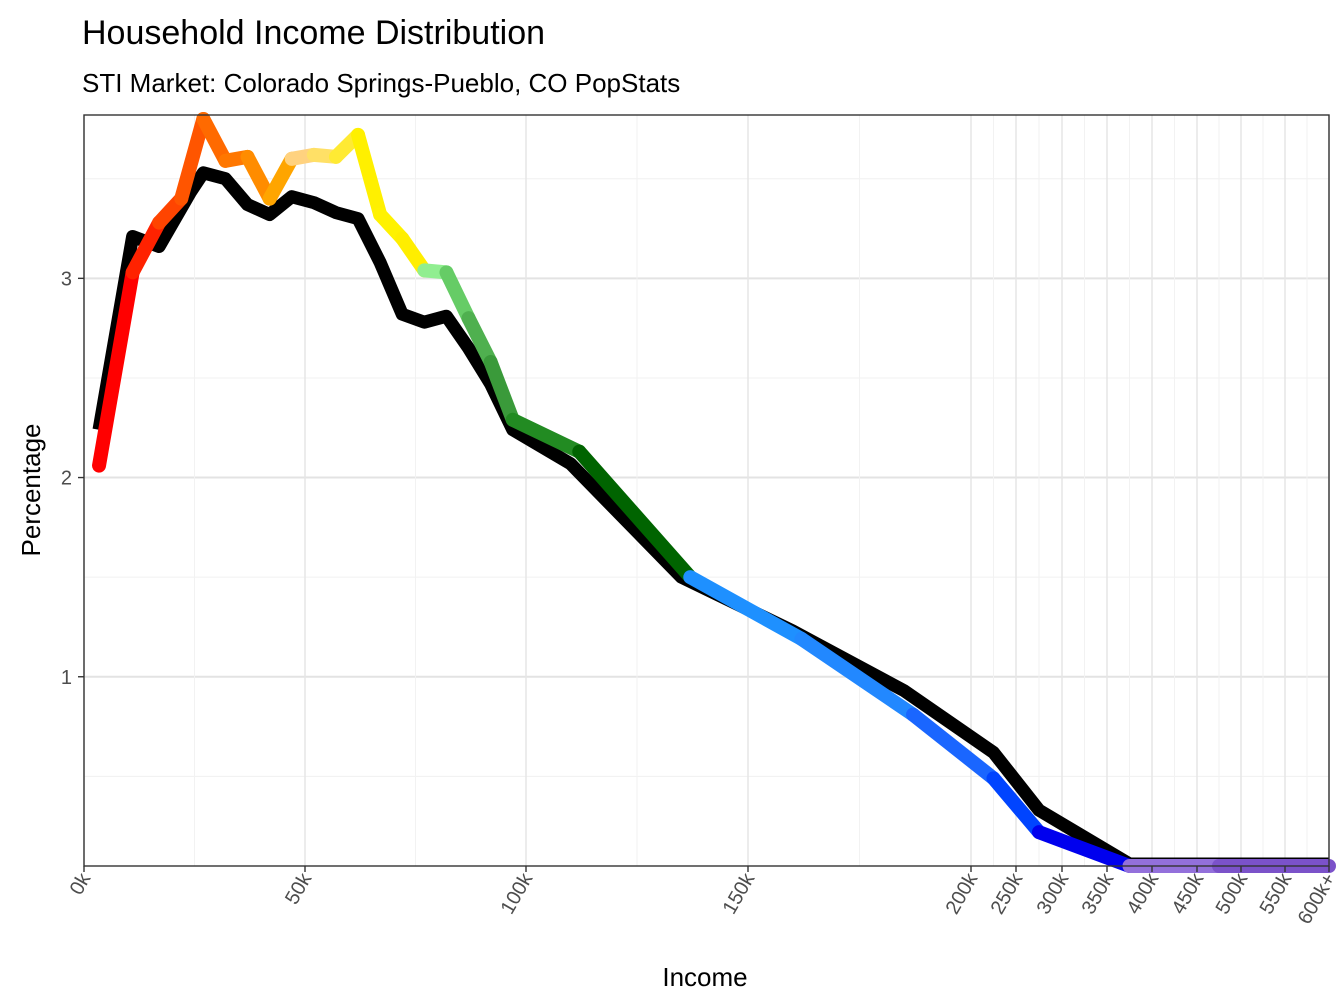  I want to click on chart-title: Household Income Distribution, so click(313, 33).